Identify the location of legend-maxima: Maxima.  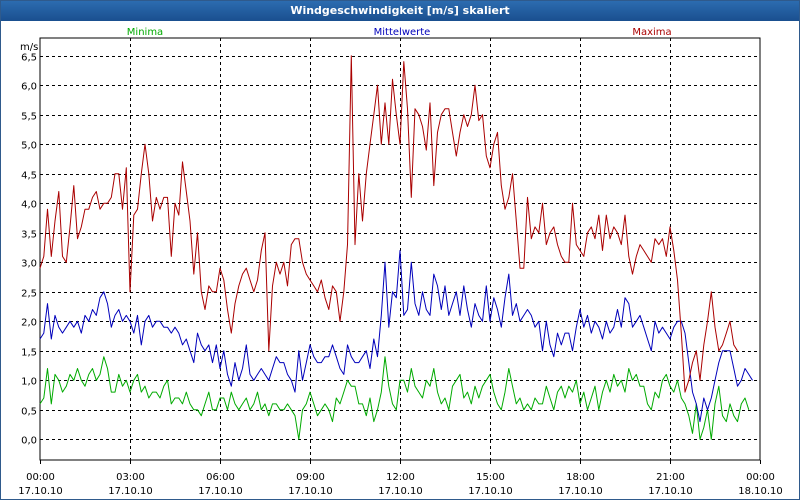
(651, 32).